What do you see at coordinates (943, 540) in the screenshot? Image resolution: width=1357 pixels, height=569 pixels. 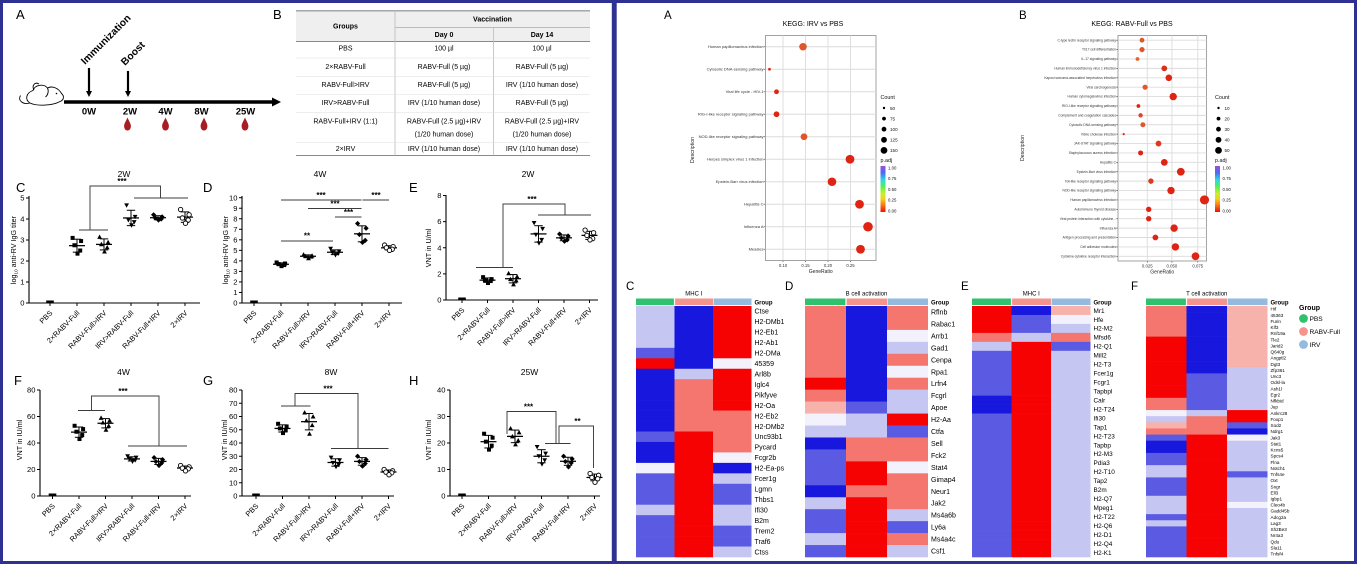 I see `svg-text: Ms4a4c` at bounding box center [943, 540].